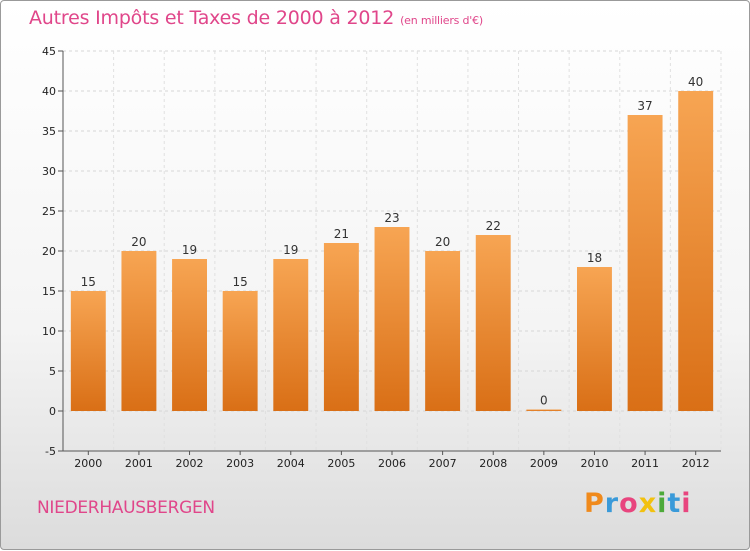 The width and height of the screenshot is (750, 551). I want to click on y-tick-label: 10, so click(49, 331).